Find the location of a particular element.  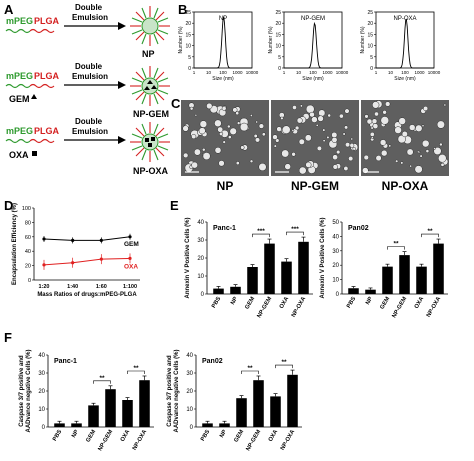

x-tick-label: NP-GEM is located at coordinates (264, 307).